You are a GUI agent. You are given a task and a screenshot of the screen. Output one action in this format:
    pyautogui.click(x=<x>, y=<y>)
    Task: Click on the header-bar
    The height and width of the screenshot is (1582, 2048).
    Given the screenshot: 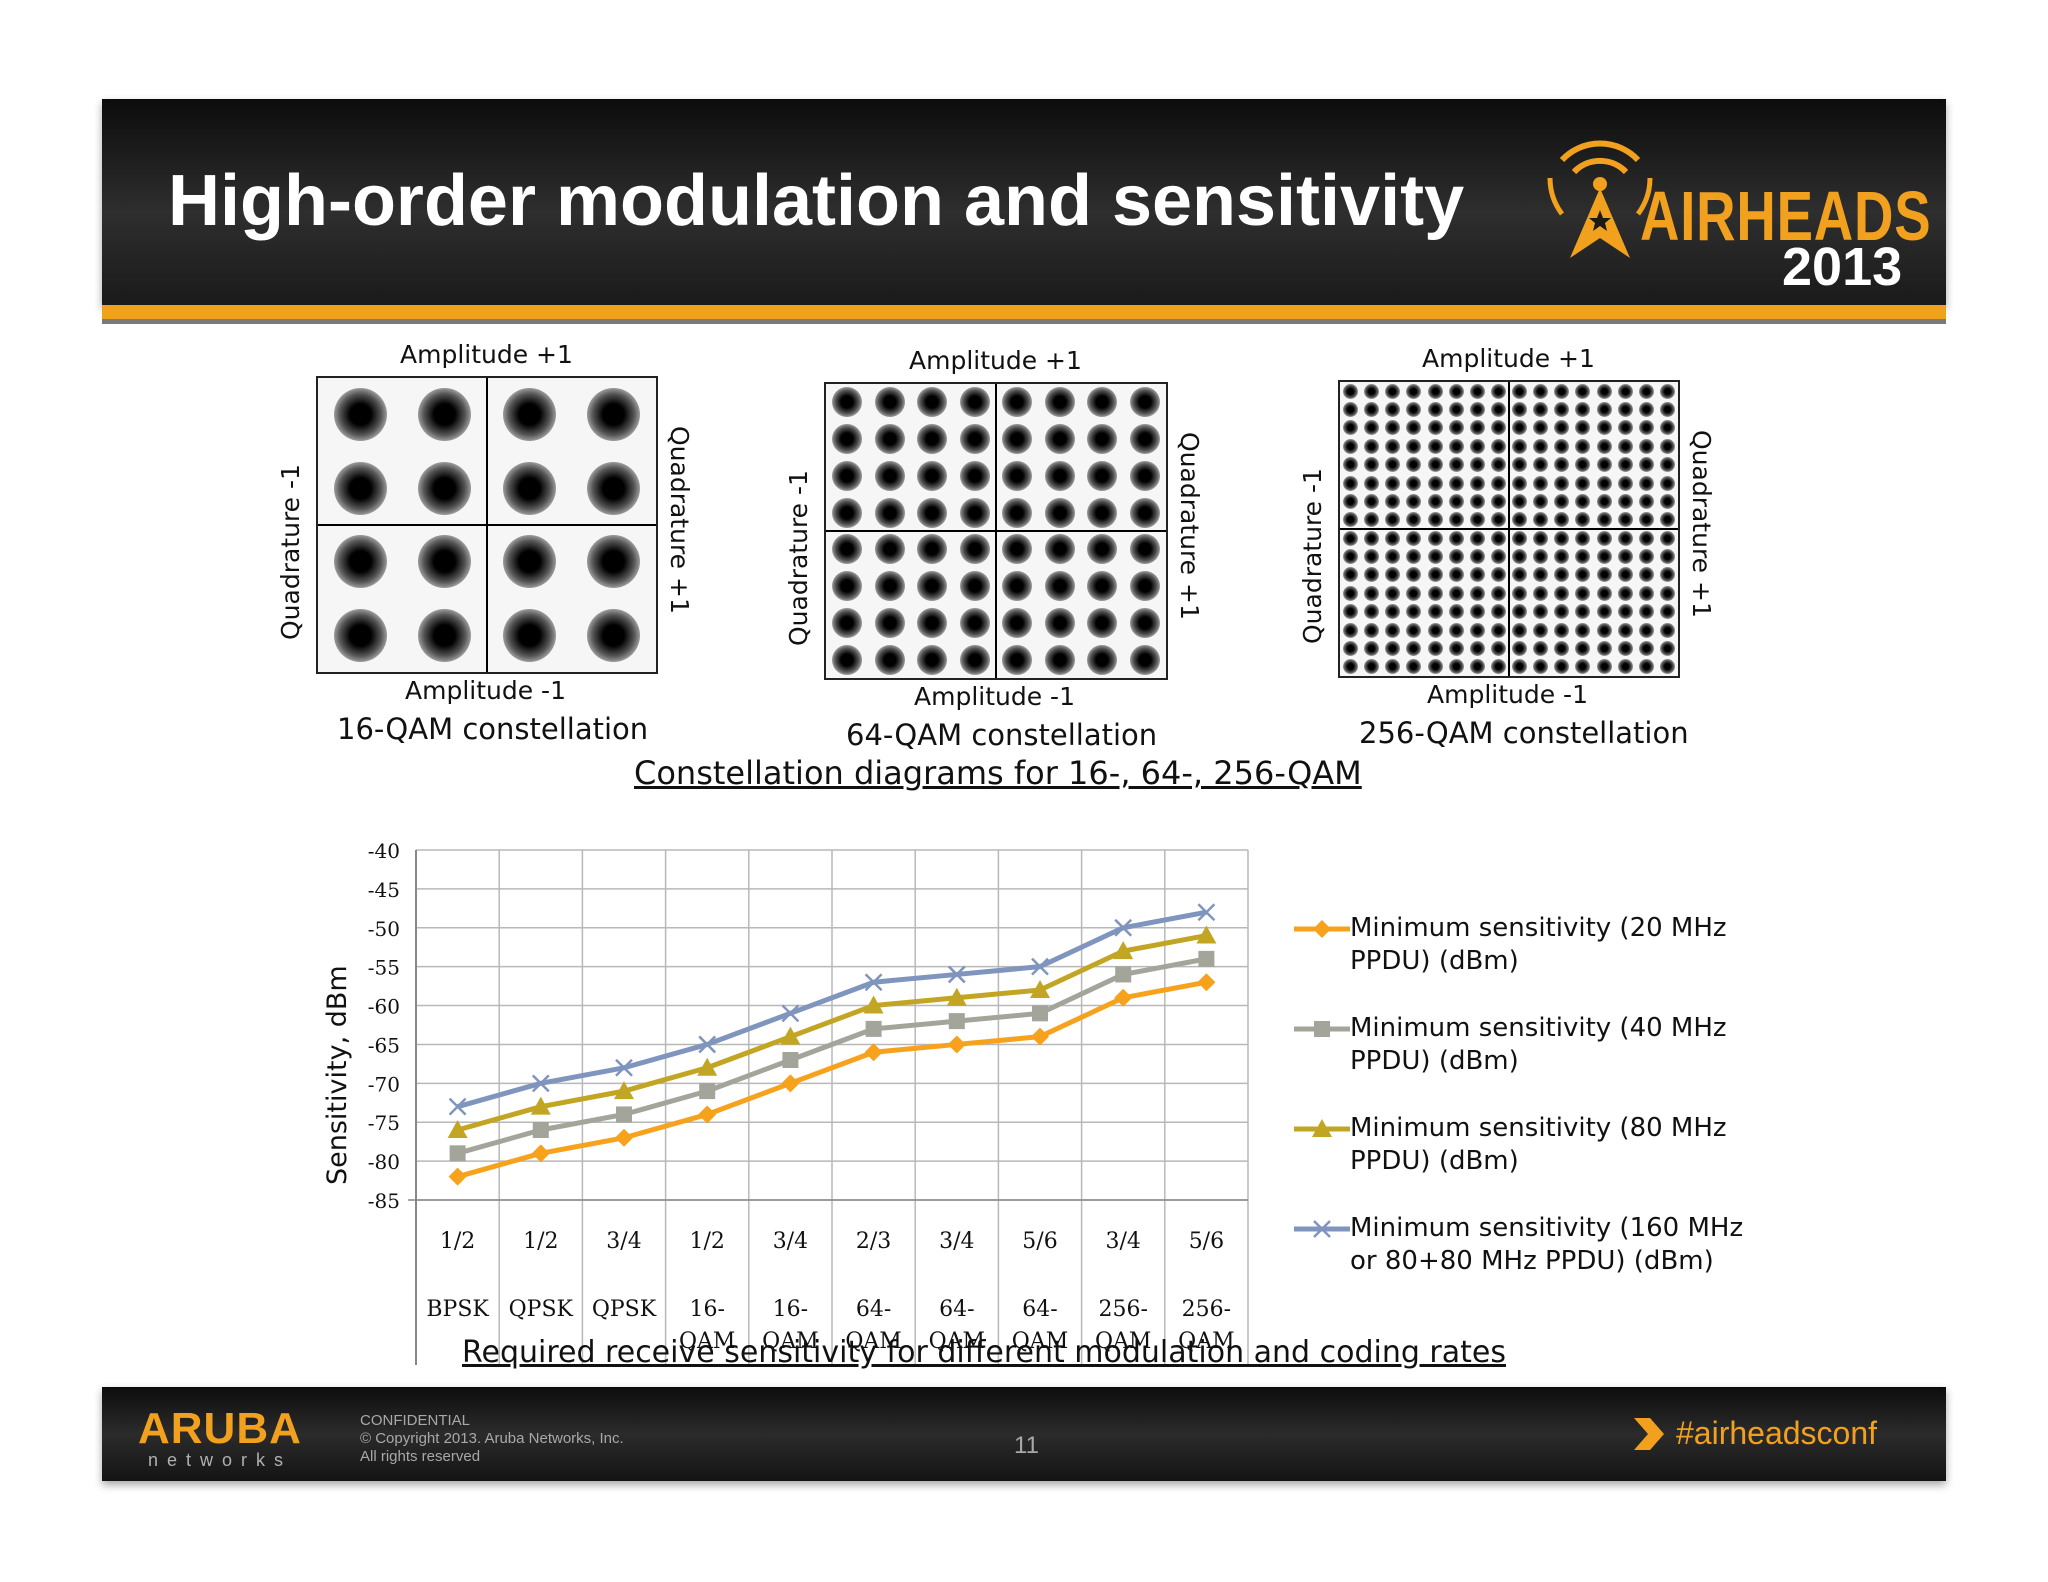 What is the action you would take?
    pyautogui.click(x=1024, y=202)
    